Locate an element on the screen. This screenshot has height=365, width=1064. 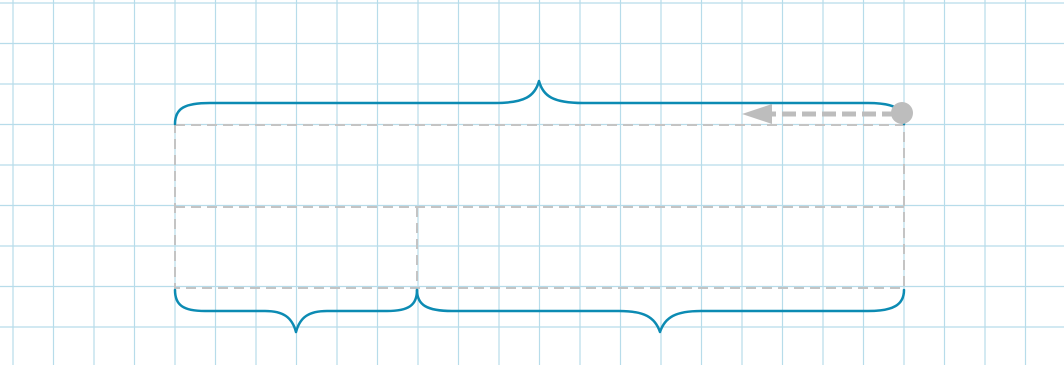
top-brace is located at coordinates (539, 102).